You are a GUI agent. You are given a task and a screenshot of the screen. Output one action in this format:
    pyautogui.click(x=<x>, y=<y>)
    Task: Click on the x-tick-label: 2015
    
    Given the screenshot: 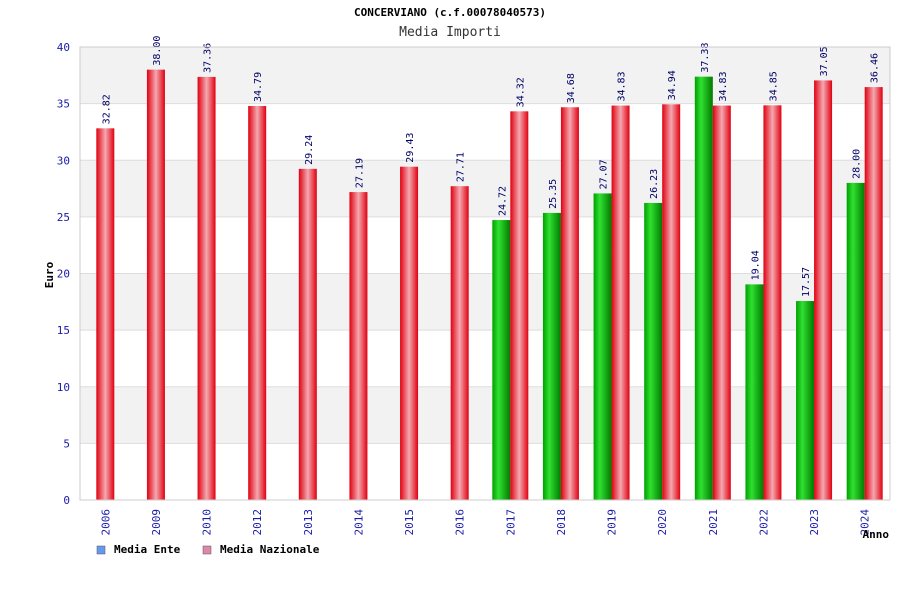 What is the action you would take?
    pyautogui.click(x=409, y=522)
    